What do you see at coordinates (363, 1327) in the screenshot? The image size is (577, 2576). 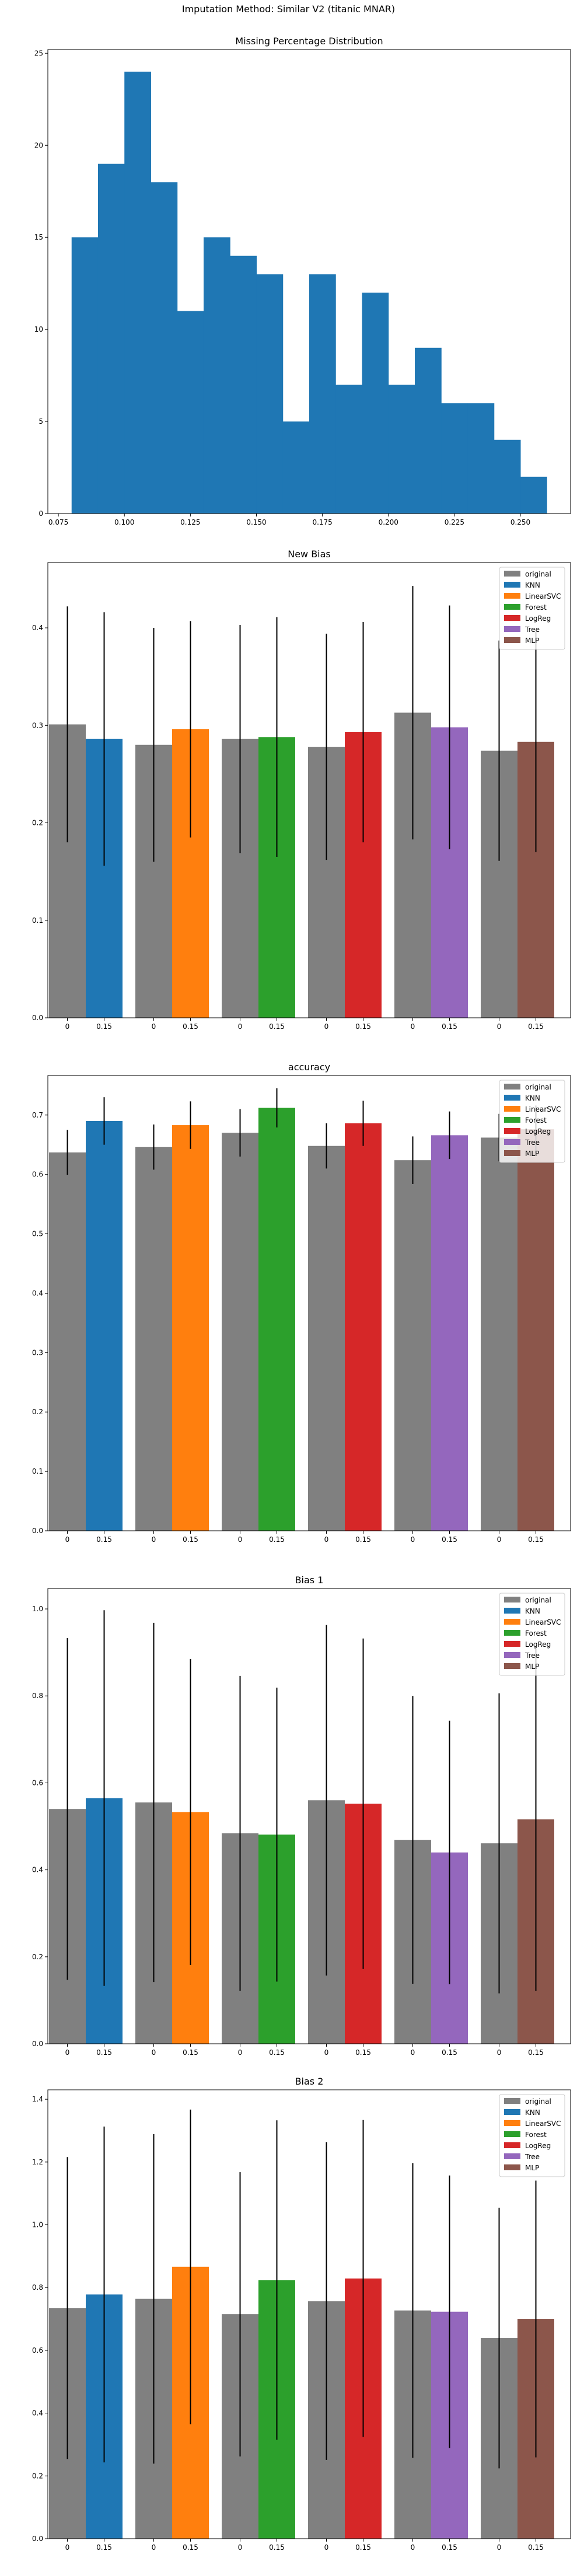 I see `bar-logreg` at bounding box center [363, 1327].